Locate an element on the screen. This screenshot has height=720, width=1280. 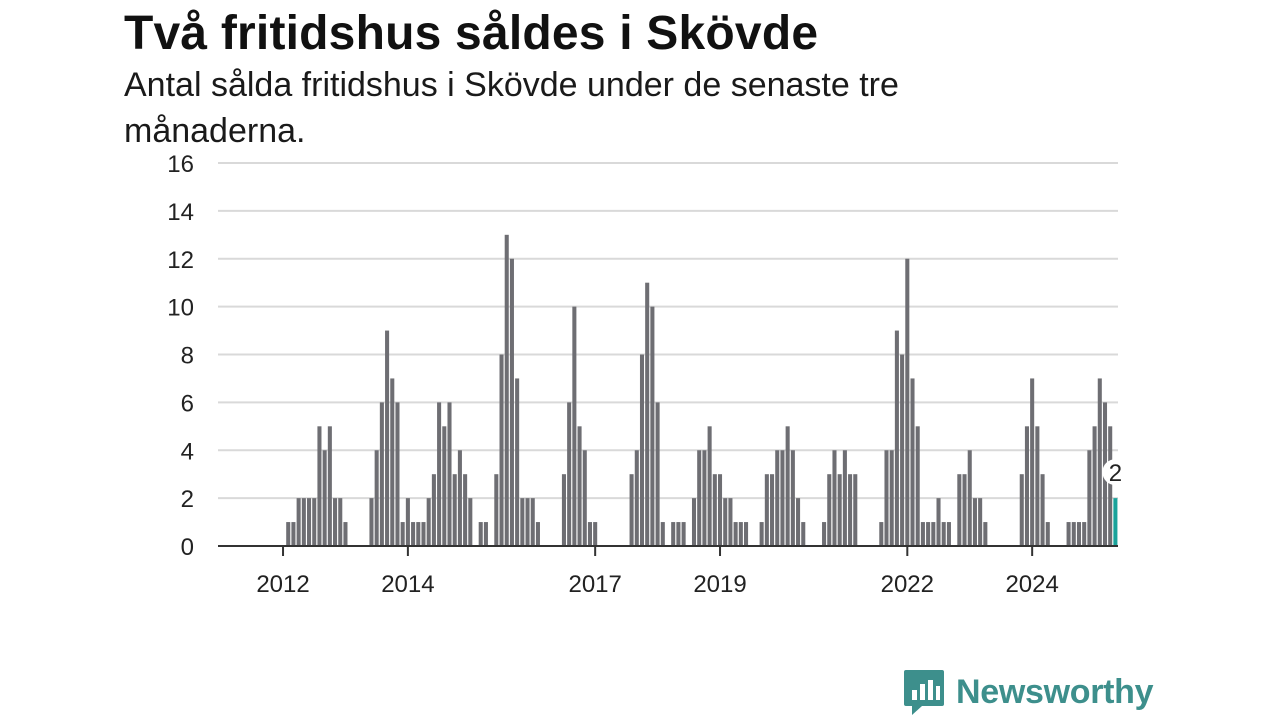
newsworthy-logo: Newsworthy is located at coordinates (1028, 692).